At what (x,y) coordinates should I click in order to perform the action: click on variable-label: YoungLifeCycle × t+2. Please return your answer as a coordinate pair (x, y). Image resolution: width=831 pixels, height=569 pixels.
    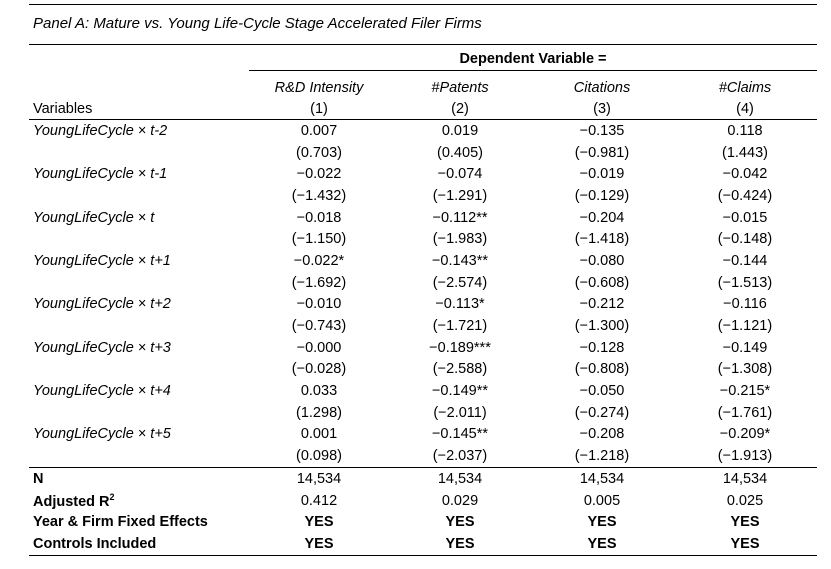
    Looking at the image, I should click on (102, 304).